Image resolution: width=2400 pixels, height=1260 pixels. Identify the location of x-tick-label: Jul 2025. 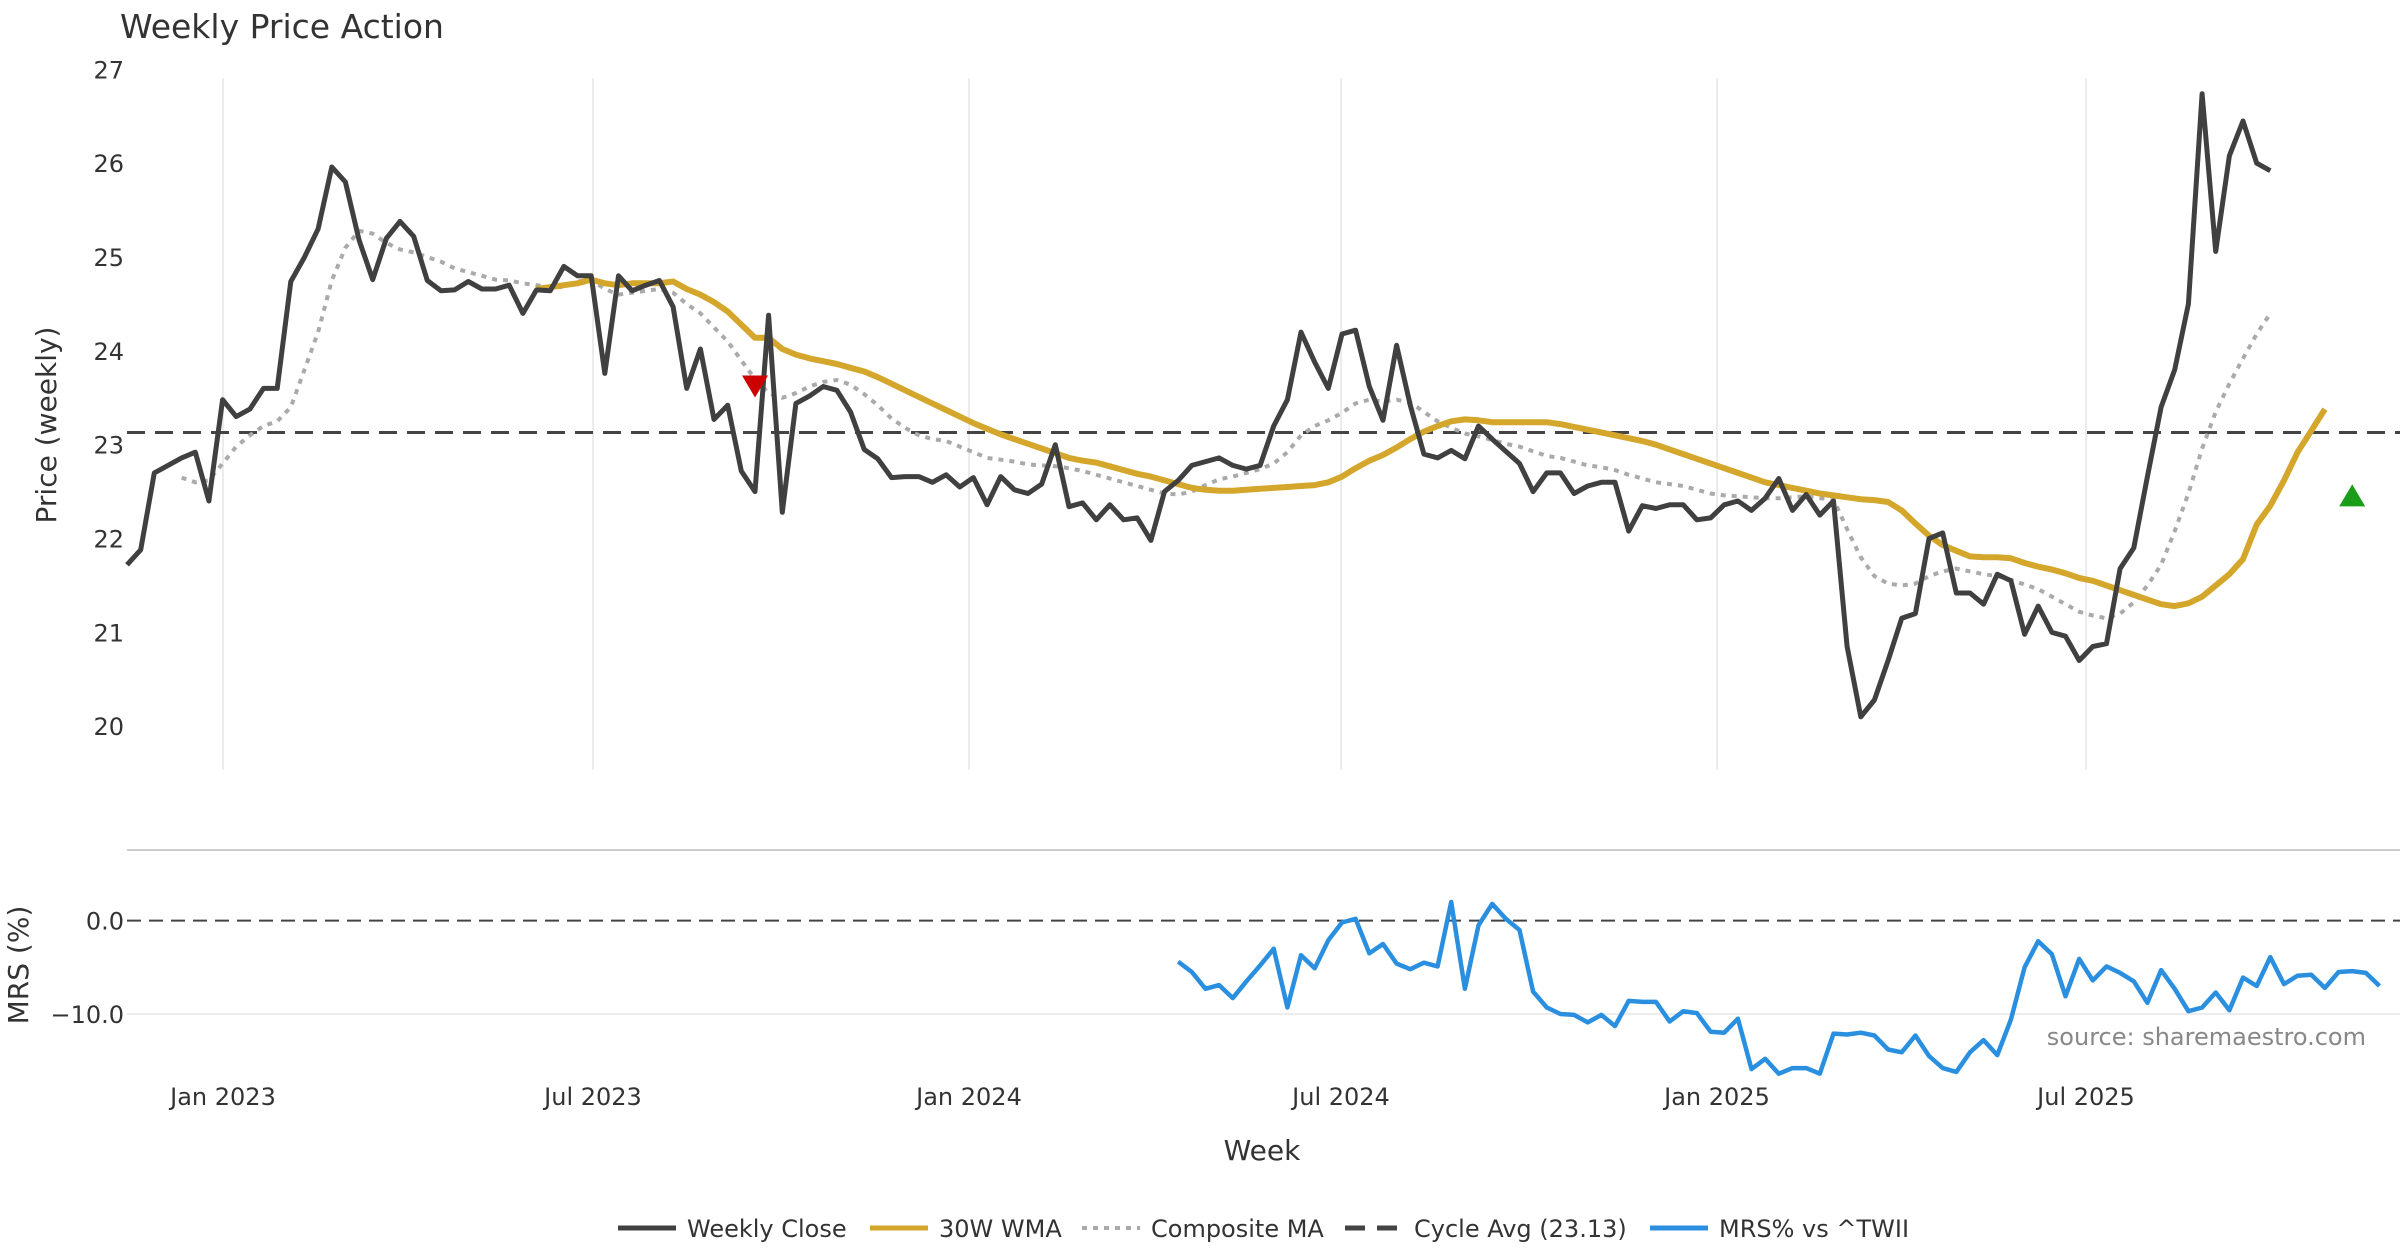
(2085, 1097).